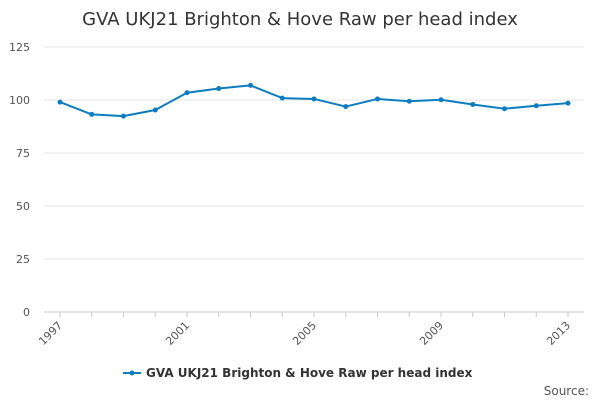 This screenshot has width=600, height=400. I want to click on x-tick-label: 2001, so click(177, 333).